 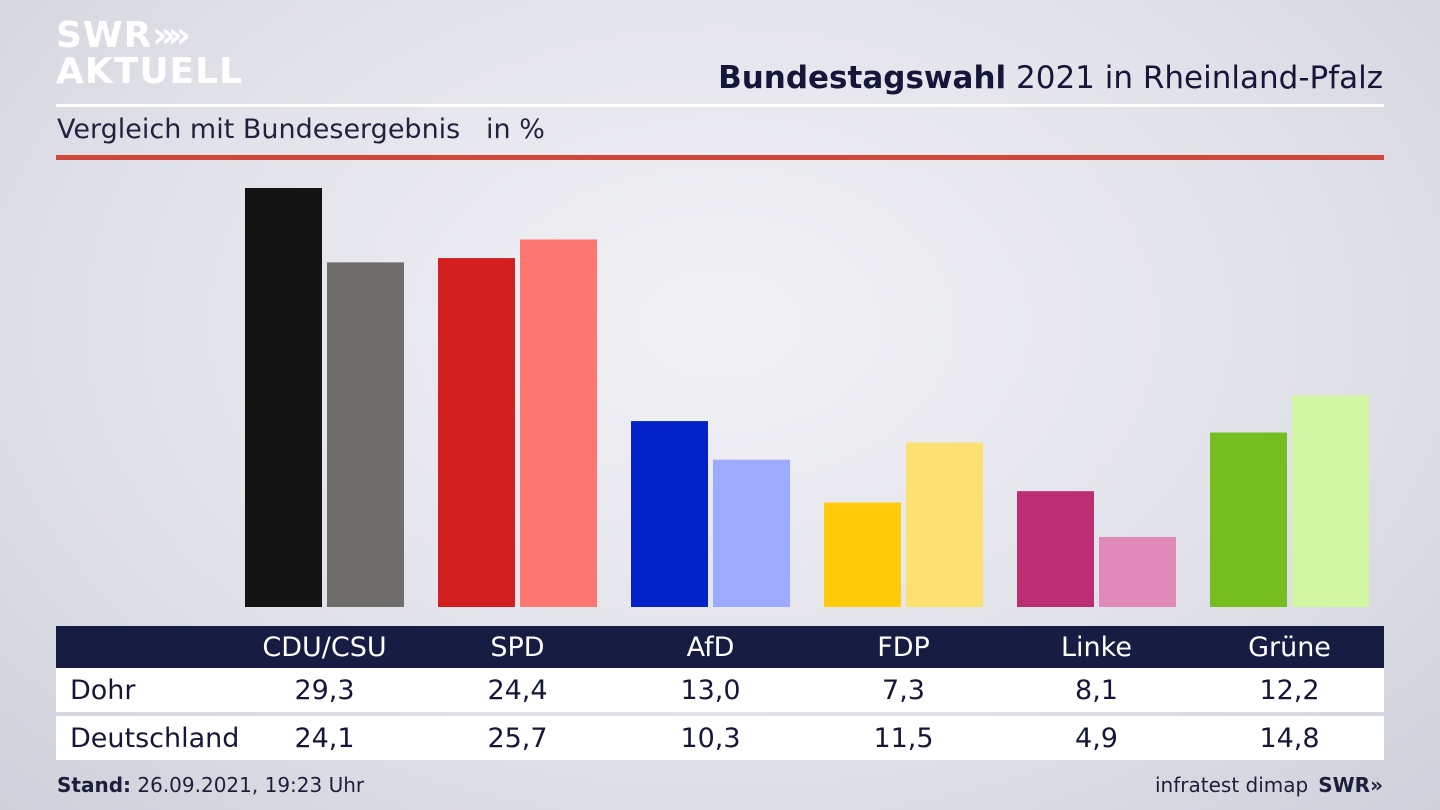 What do you see at coordinates (1289, 690) in the screenshot?
I see `value-cell: 12,2` at bounding box center [1289, 690].